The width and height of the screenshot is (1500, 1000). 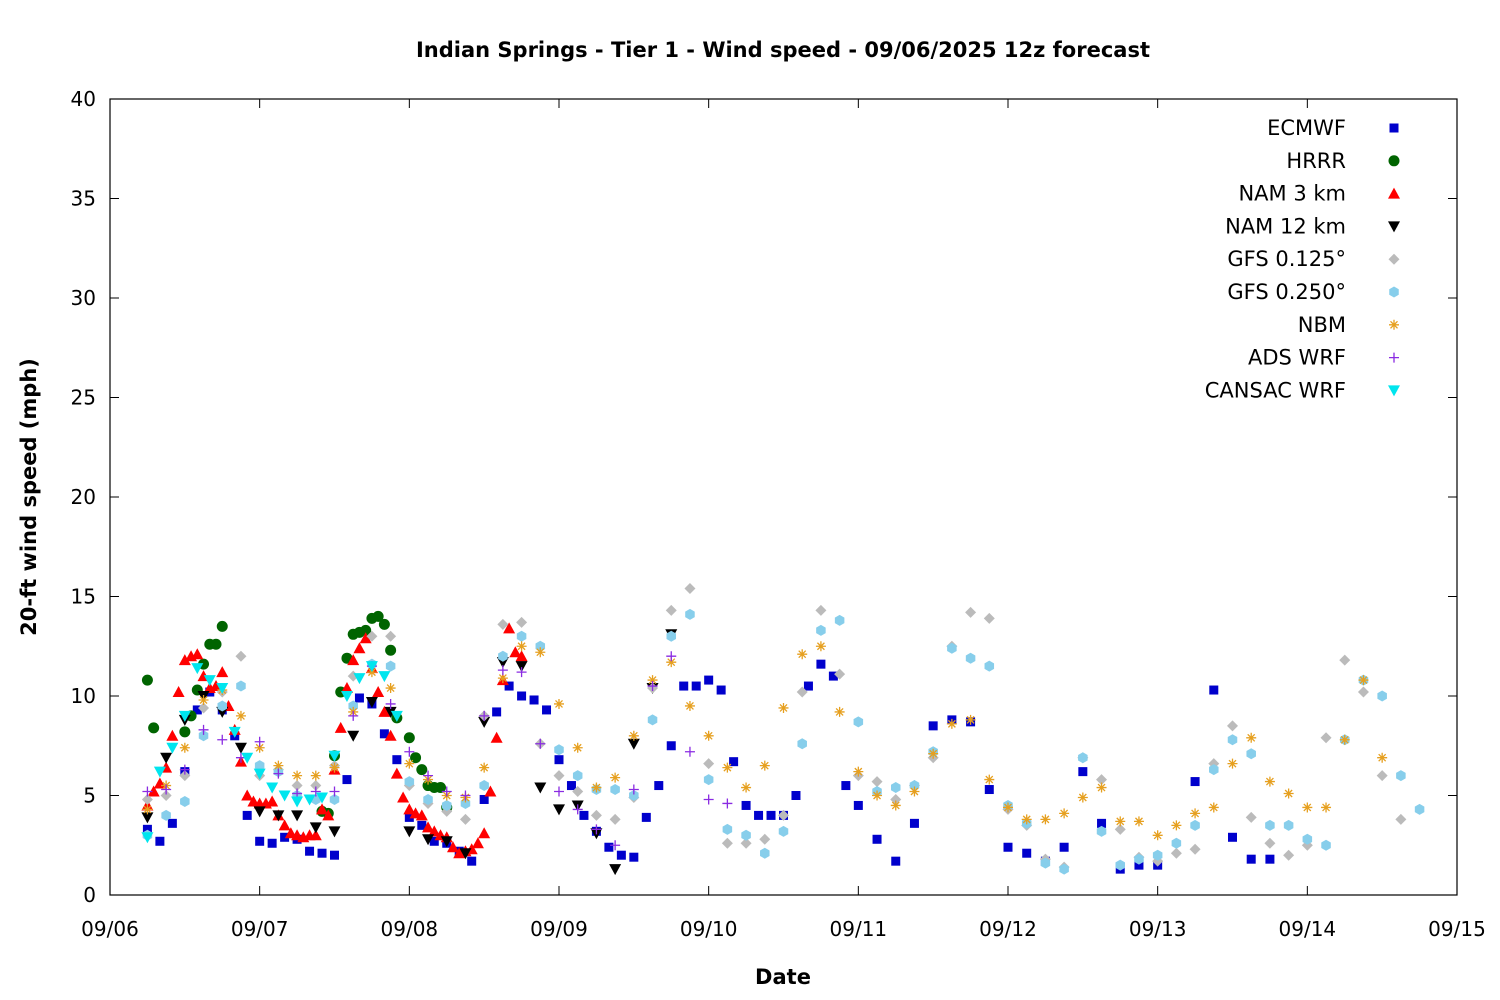 I want to click on x-tick-label: 09/12, so click(x=1008, y=929).